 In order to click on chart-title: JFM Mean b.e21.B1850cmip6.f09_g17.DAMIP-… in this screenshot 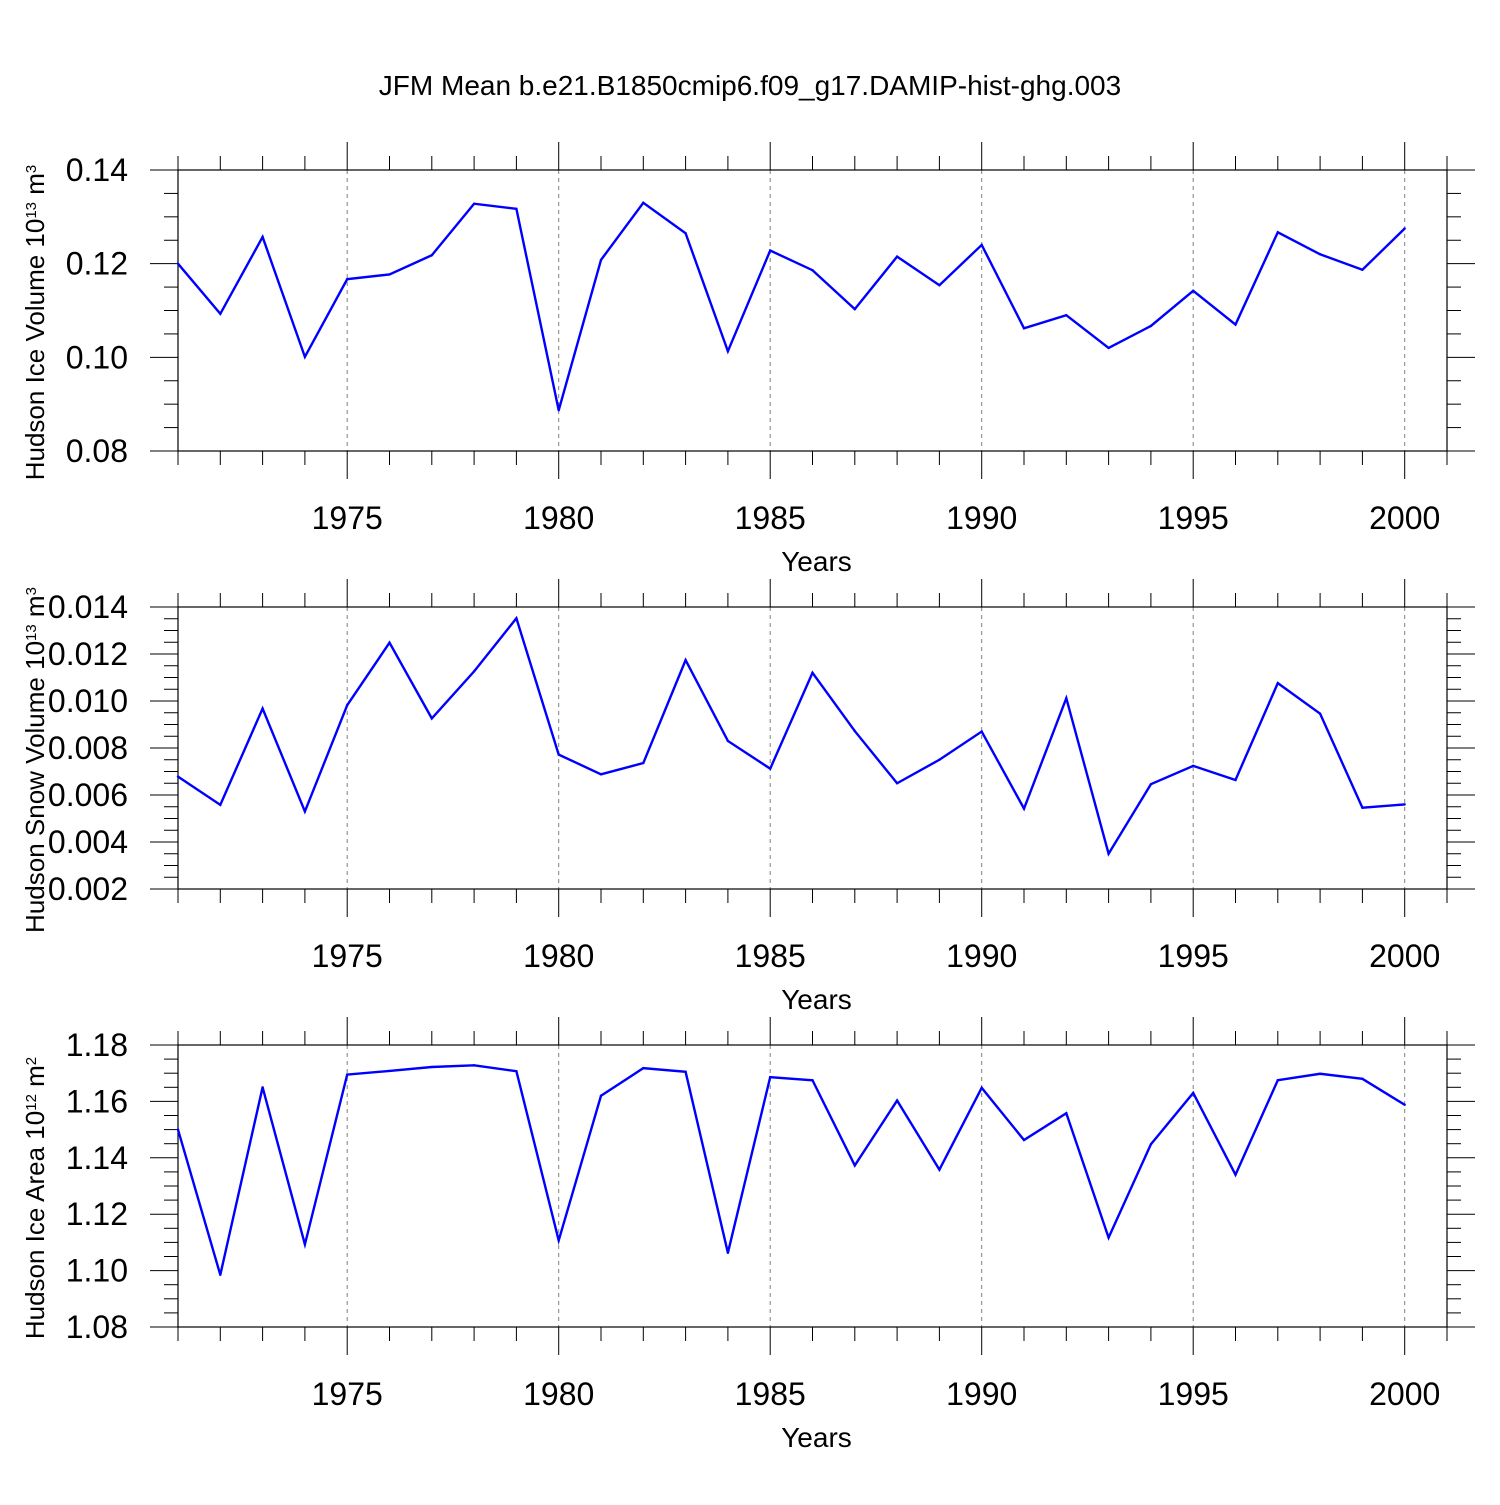, I will do `click(750, 85)`.